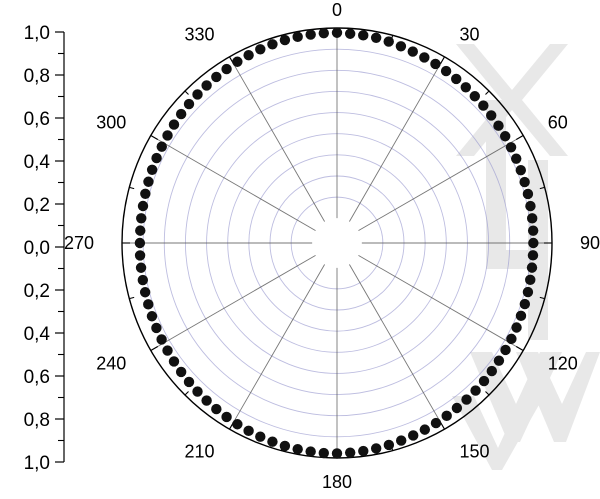 The image size is (600, 499). I want to click on watermark-w-lower, so click(498, 433).